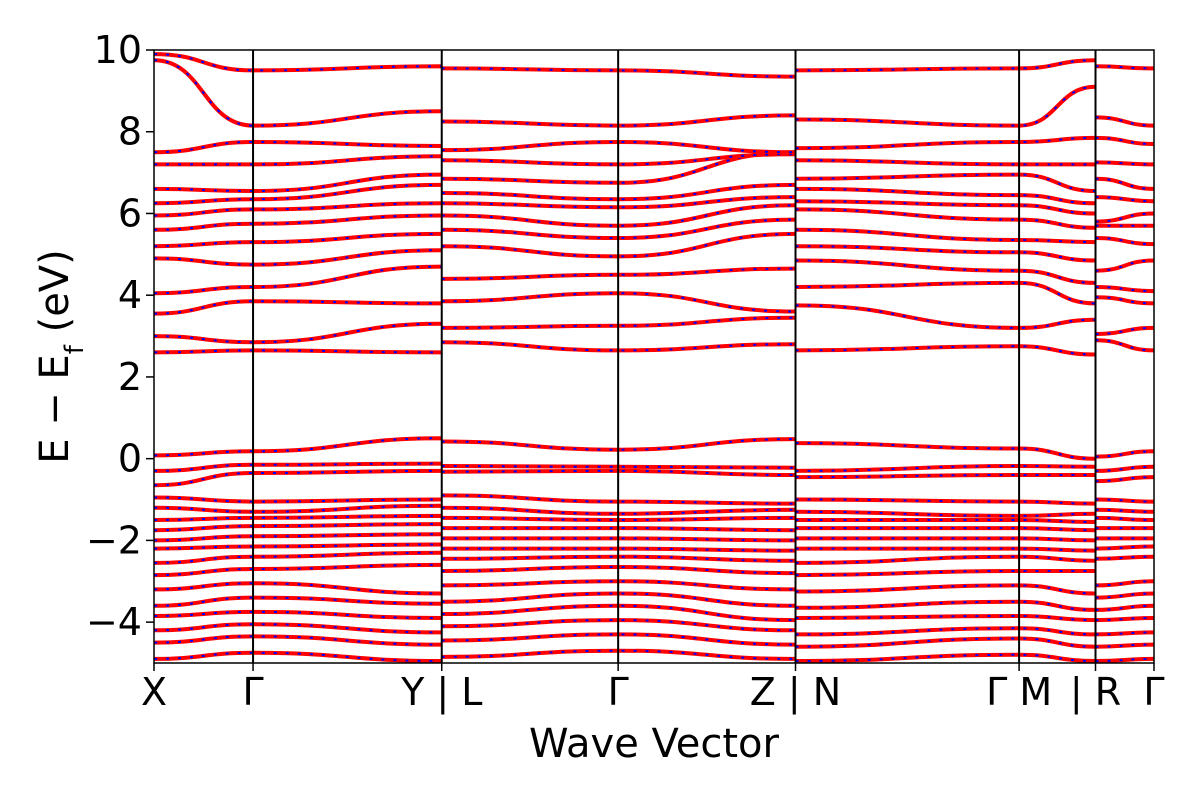 The width and height of the screenshot is (1200, 800). I want to click on y-tick-label: −4, so click(114, 622).